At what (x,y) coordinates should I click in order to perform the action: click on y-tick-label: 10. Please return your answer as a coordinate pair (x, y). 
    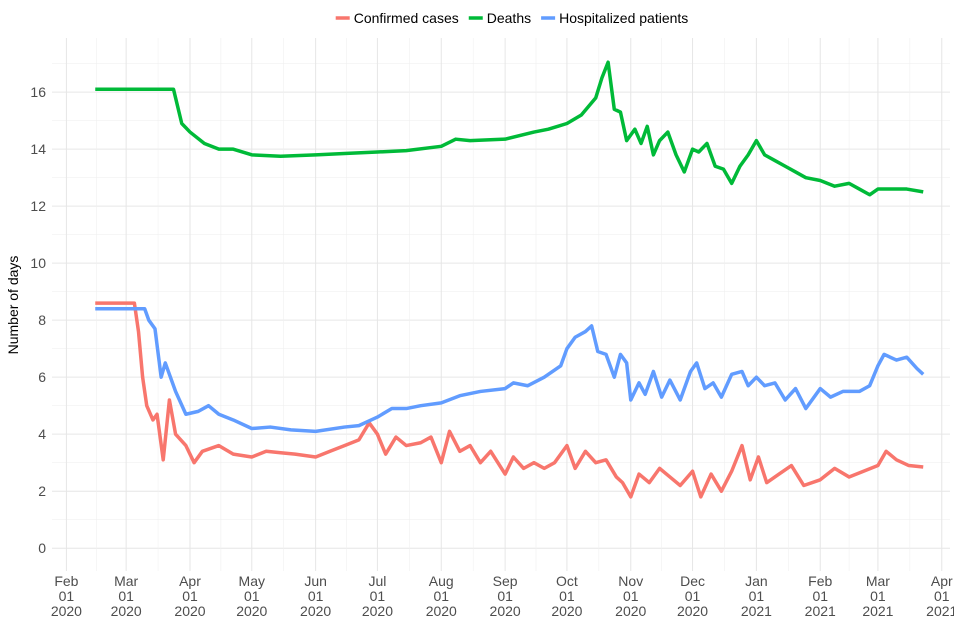
    Looking at the image, I should click on (38, 263).